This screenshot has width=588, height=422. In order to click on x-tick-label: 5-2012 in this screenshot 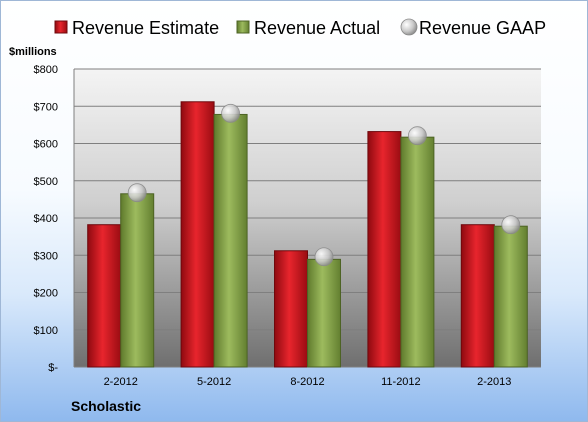, I will do `click(214, 382)`.